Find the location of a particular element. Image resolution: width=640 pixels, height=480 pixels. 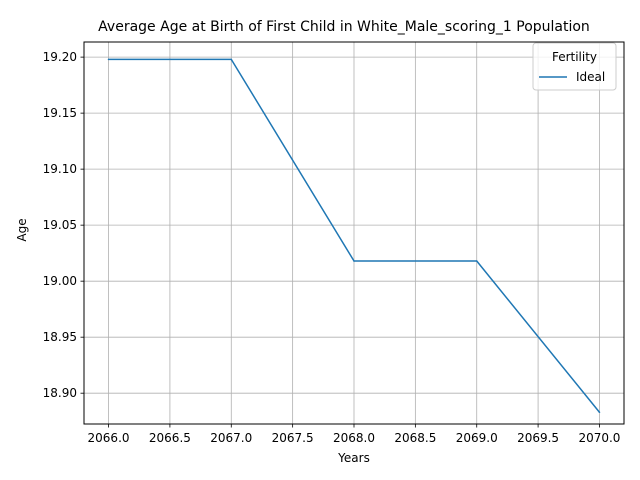

legend-title: Fertility is located at coordinates (574, 57).